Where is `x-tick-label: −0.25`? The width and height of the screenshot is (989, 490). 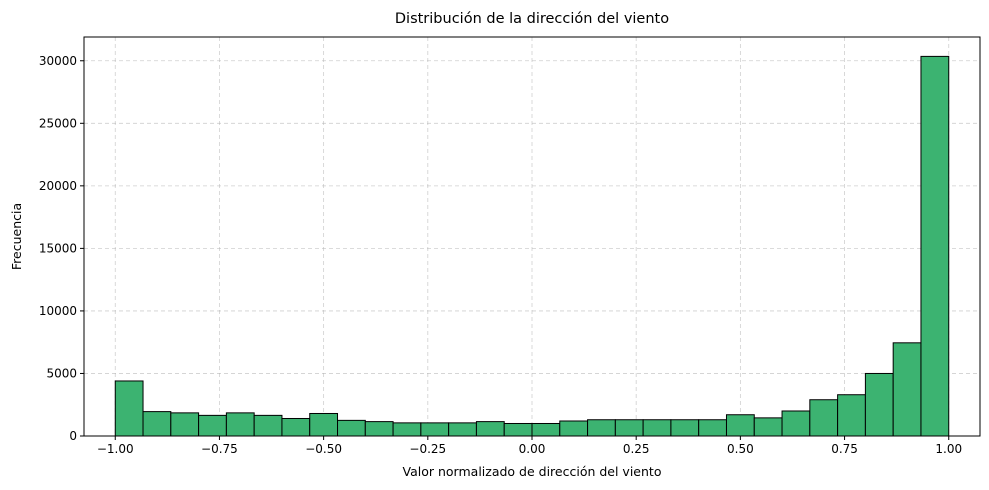 x-tick-label: −0.25 is located at coordinates (427, 449).